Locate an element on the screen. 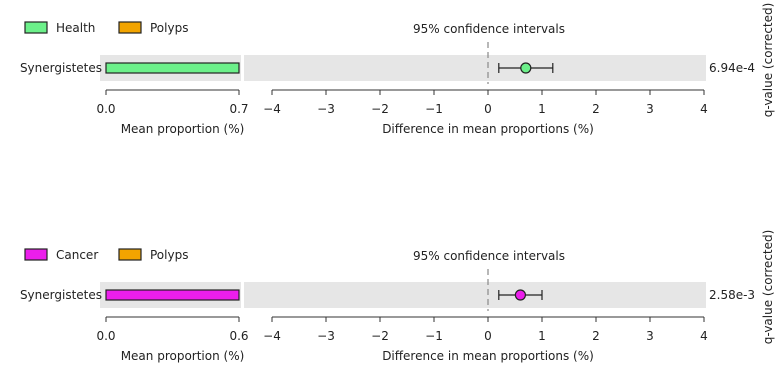  bar-axis-tick-label: 0.7 is located at coordinates (238, 109).